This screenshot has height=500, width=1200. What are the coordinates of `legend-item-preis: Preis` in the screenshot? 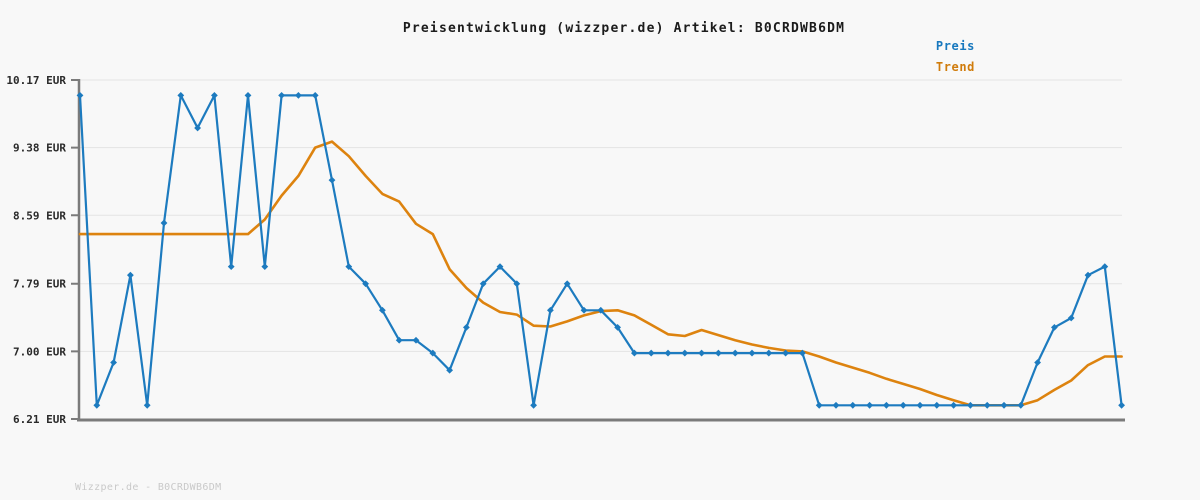 It's located at (955, 46).